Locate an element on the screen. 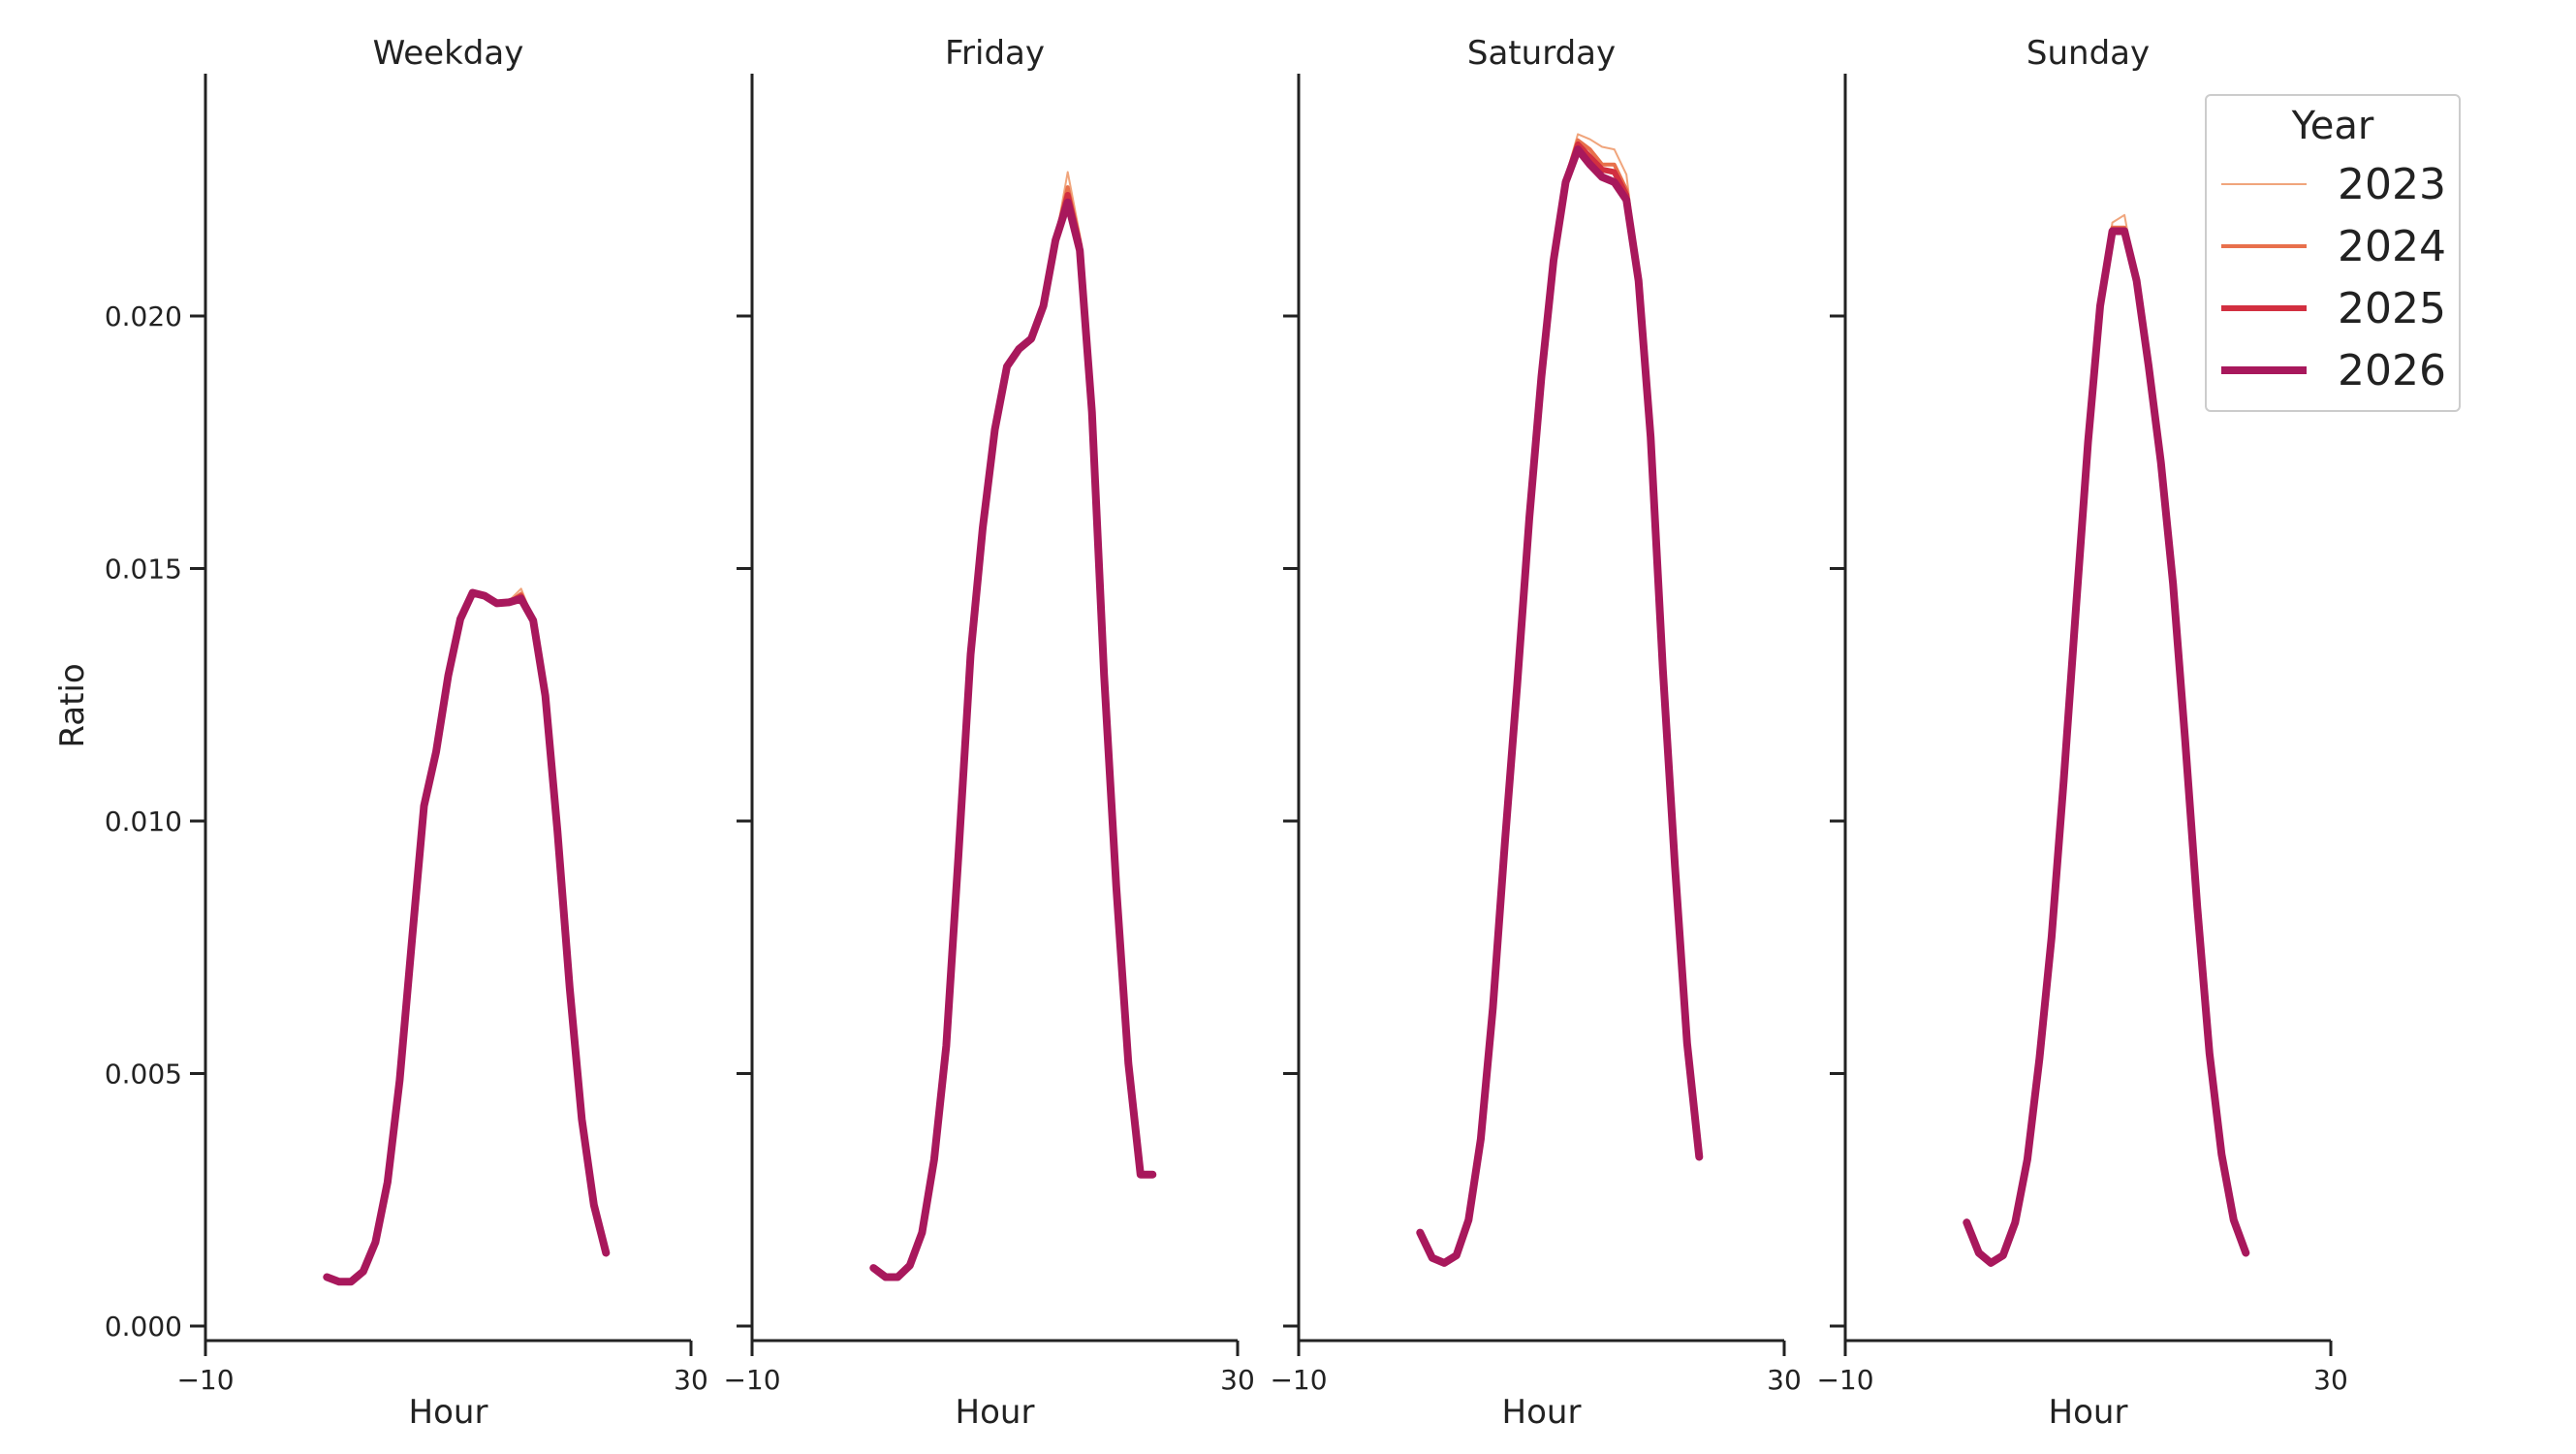 The height and width of the screenshot is (1454, 2576). legend: Year 2023 2024 2025 2026 is located at coordinates (2333, 253).